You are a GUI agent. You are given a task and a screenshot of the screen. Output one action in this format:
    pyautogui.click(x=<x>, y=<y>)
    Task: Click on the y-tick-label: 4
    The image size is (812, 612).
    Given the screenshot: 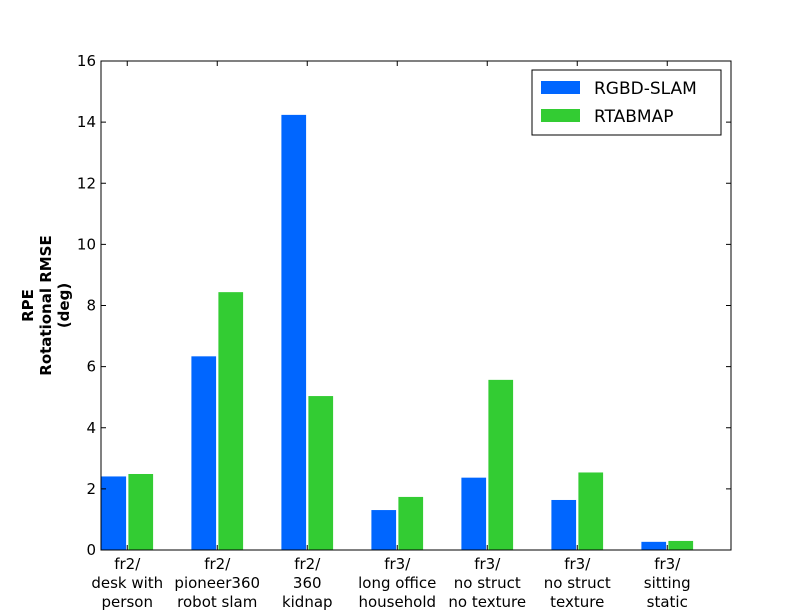 What is the action you would take?
    pyautogui.click(x=91, y=428)
    